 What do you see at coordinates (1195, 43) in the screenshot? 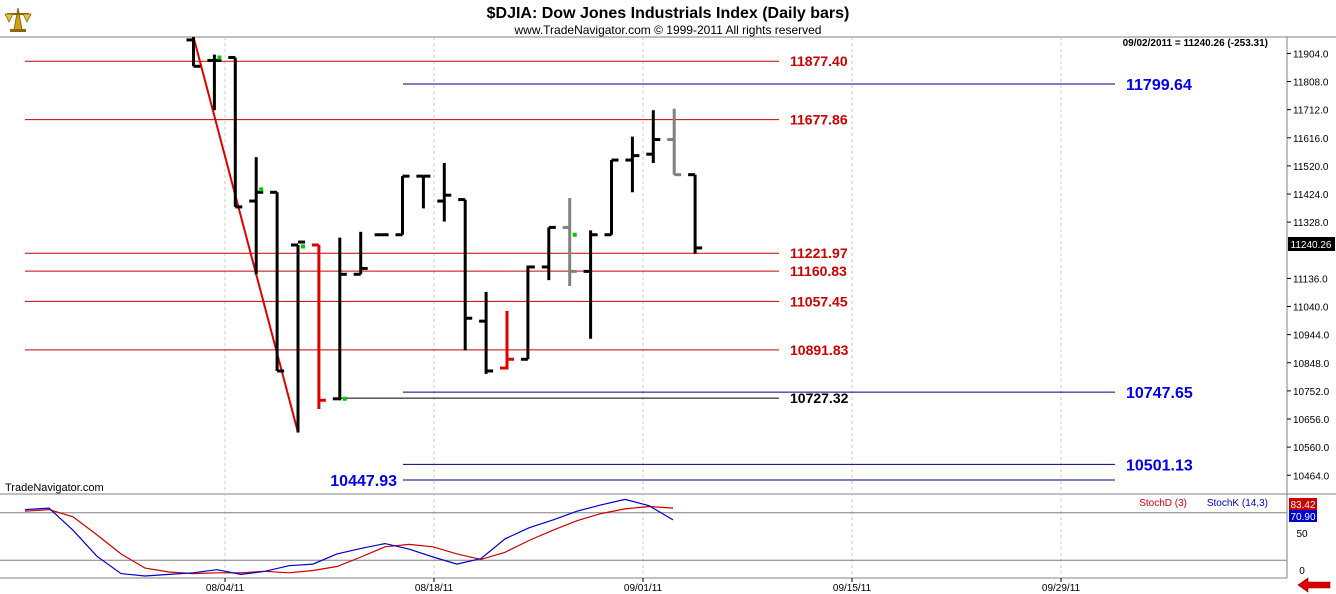
I see `current-readout: 09/02/2011 = 11240.26 (-253.31)` at bounding box center [1195, 43].